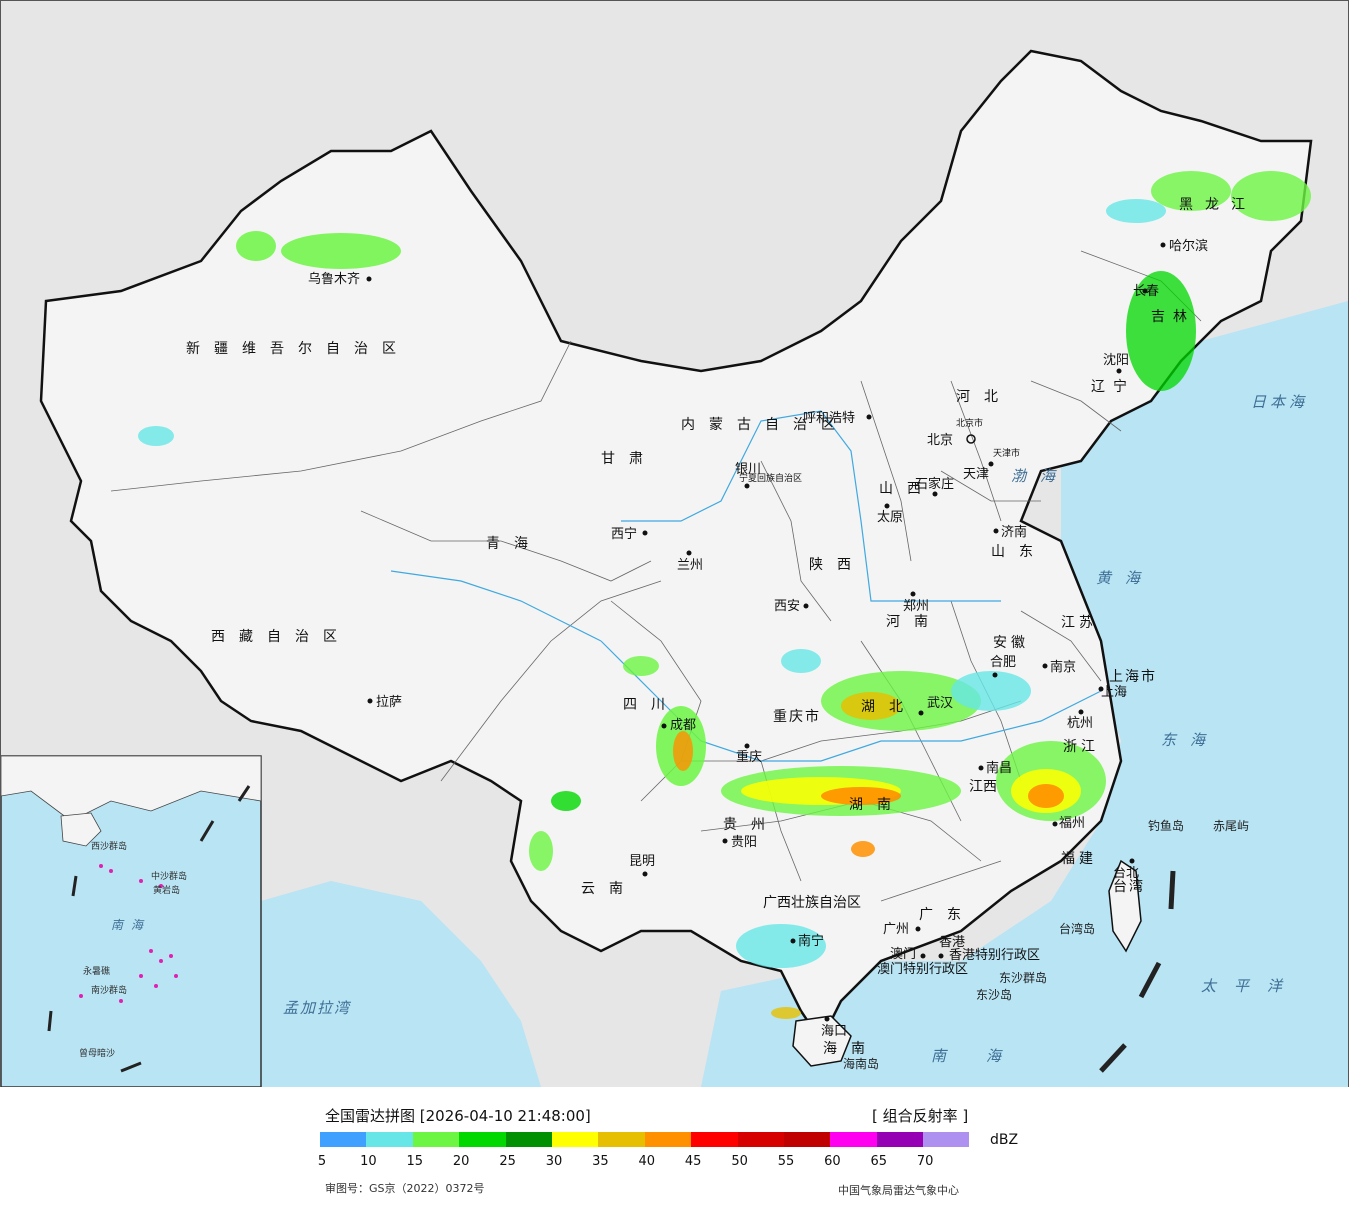 Image resolution: width=1349 pixels, height=1208 pixels. What do you see at coordinates (765, 425) in the screenshot?
I see `province-label: 内蒙古自治区` at bounding box center [765, 425].